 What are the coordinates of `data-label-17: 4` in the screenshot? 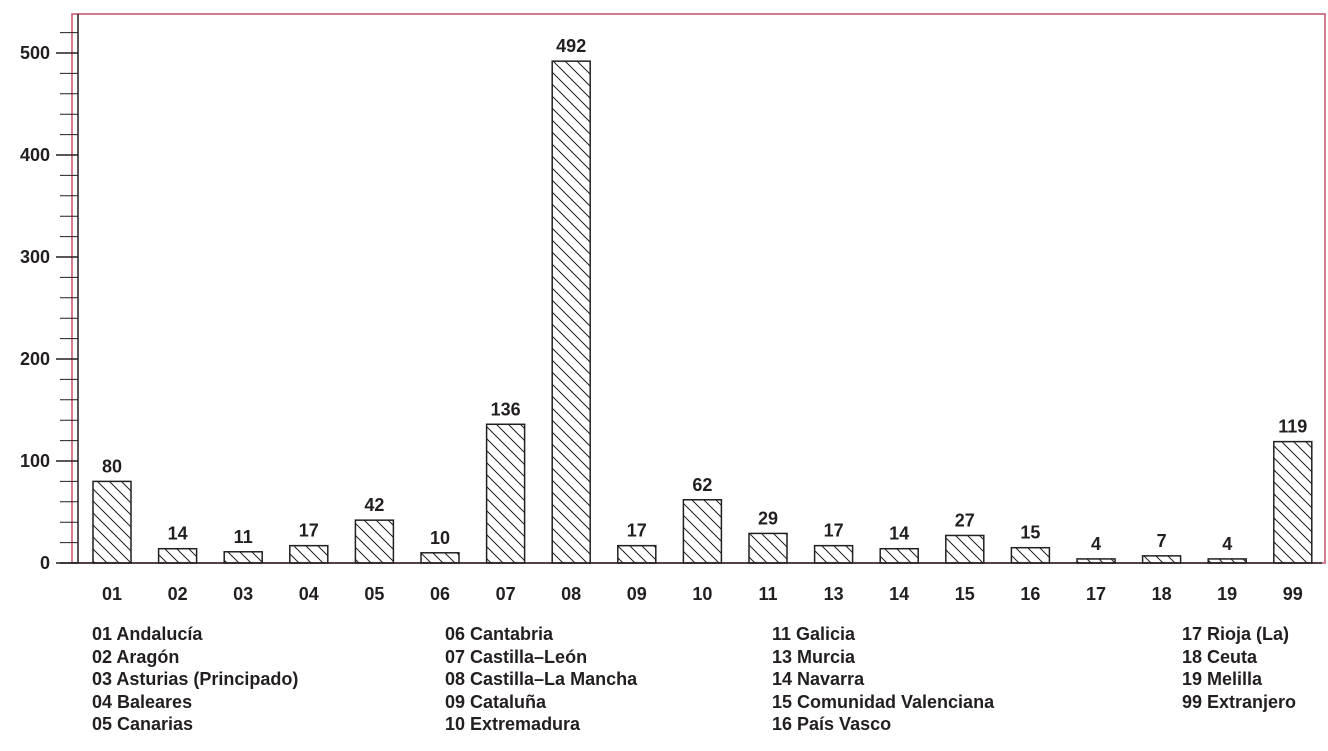 It's located at (1096, 544).